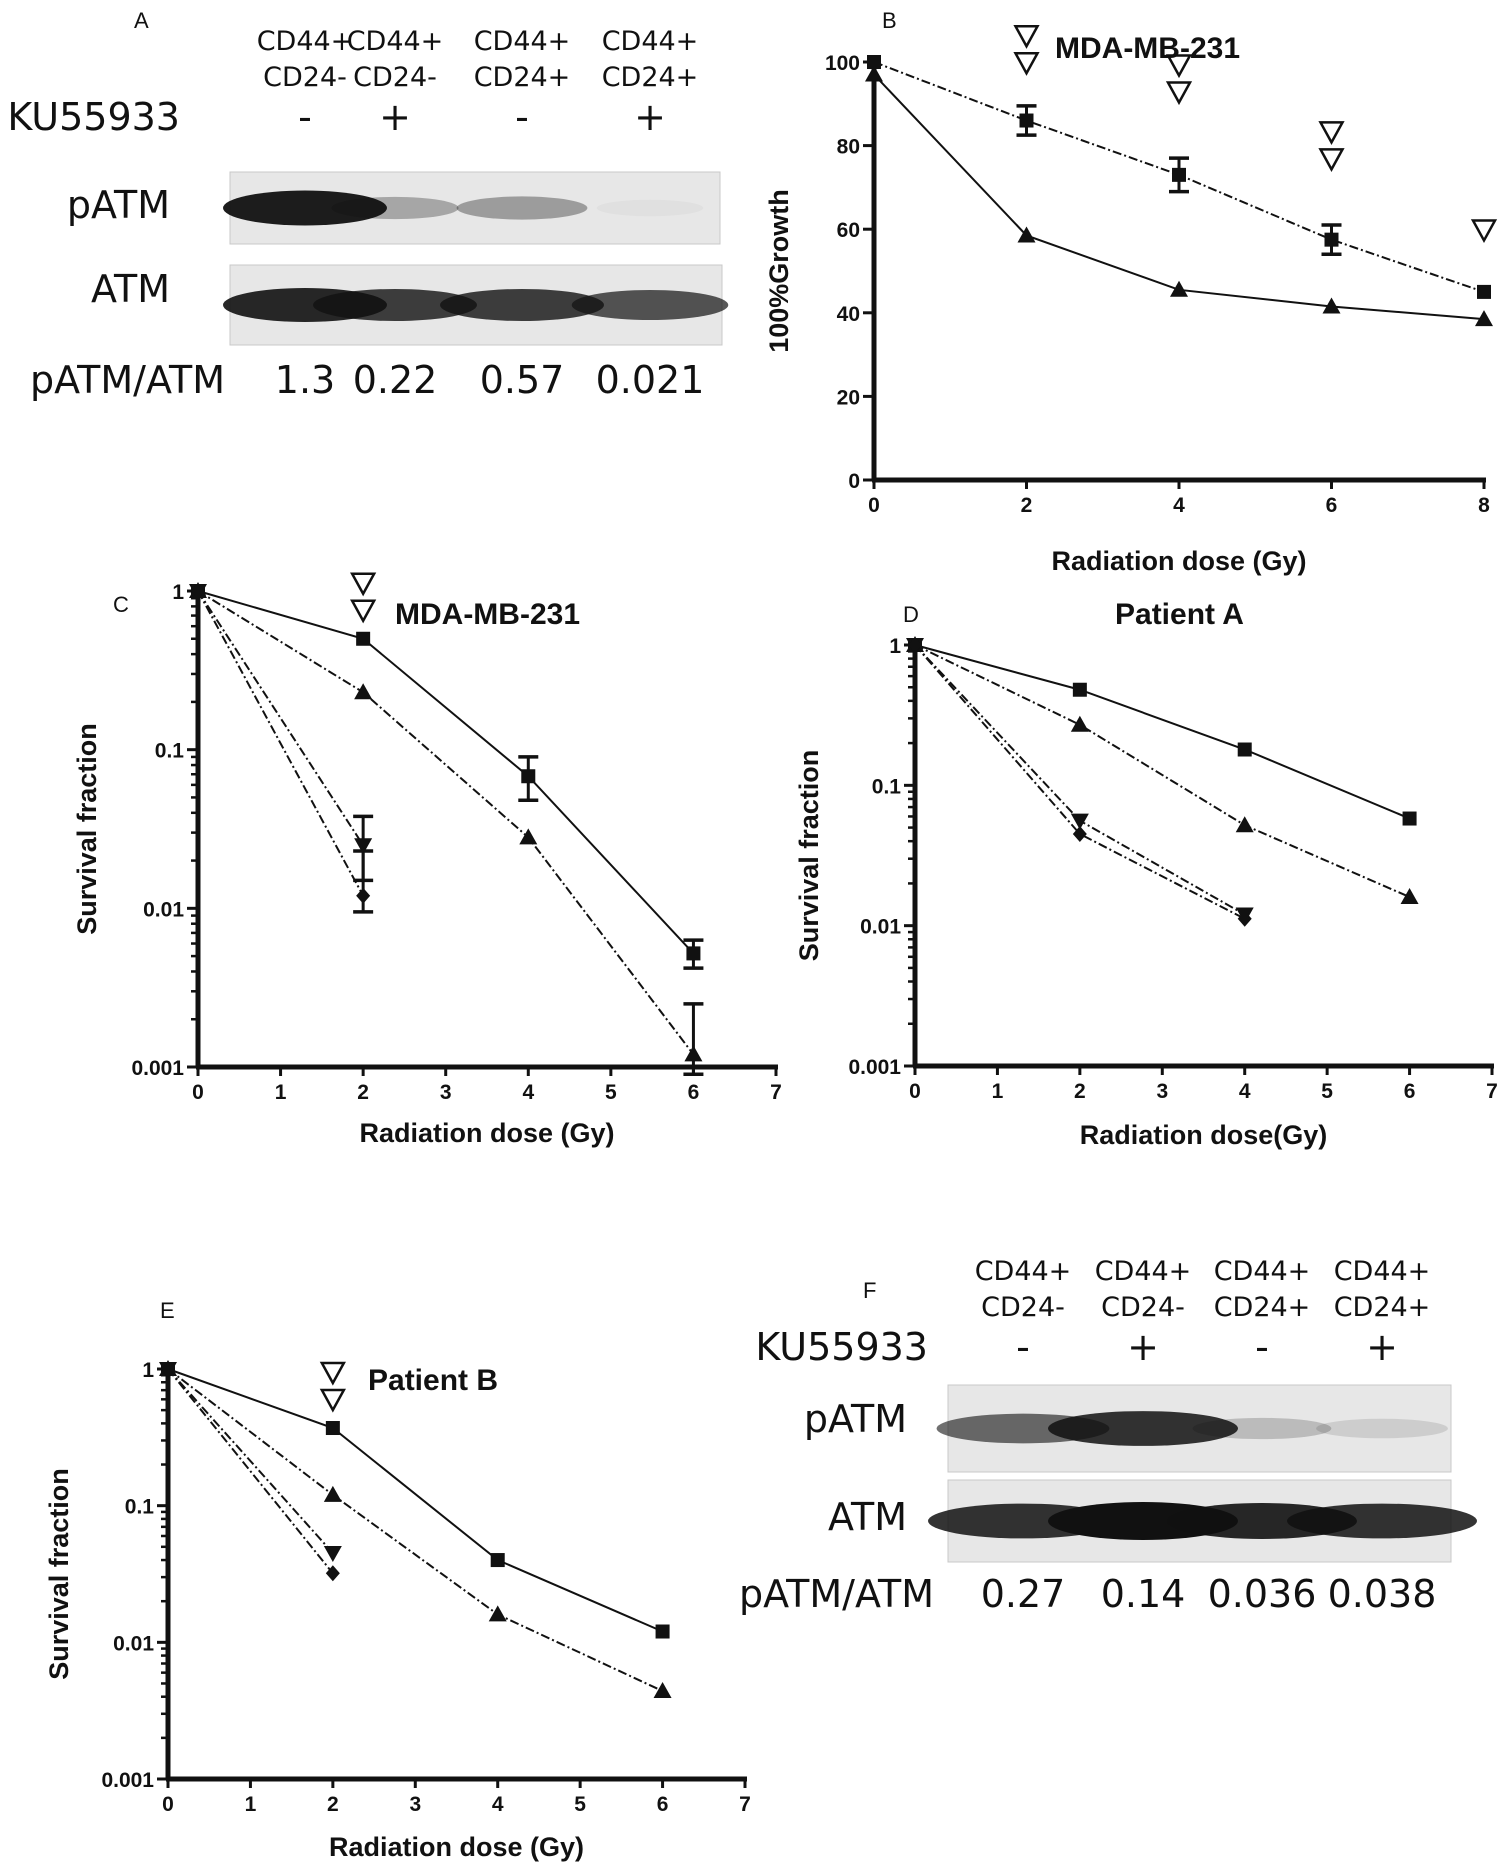 The image size is (1500, 1867). I want to click on chart-d-marker-diamond, so click(915, 645).